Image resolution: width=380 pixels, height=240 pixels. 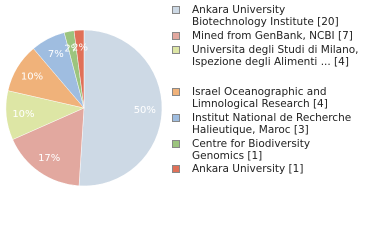 I want to click on legend-label: Centre for Biodiversity Genomics [1], so click(x=251, y=150).